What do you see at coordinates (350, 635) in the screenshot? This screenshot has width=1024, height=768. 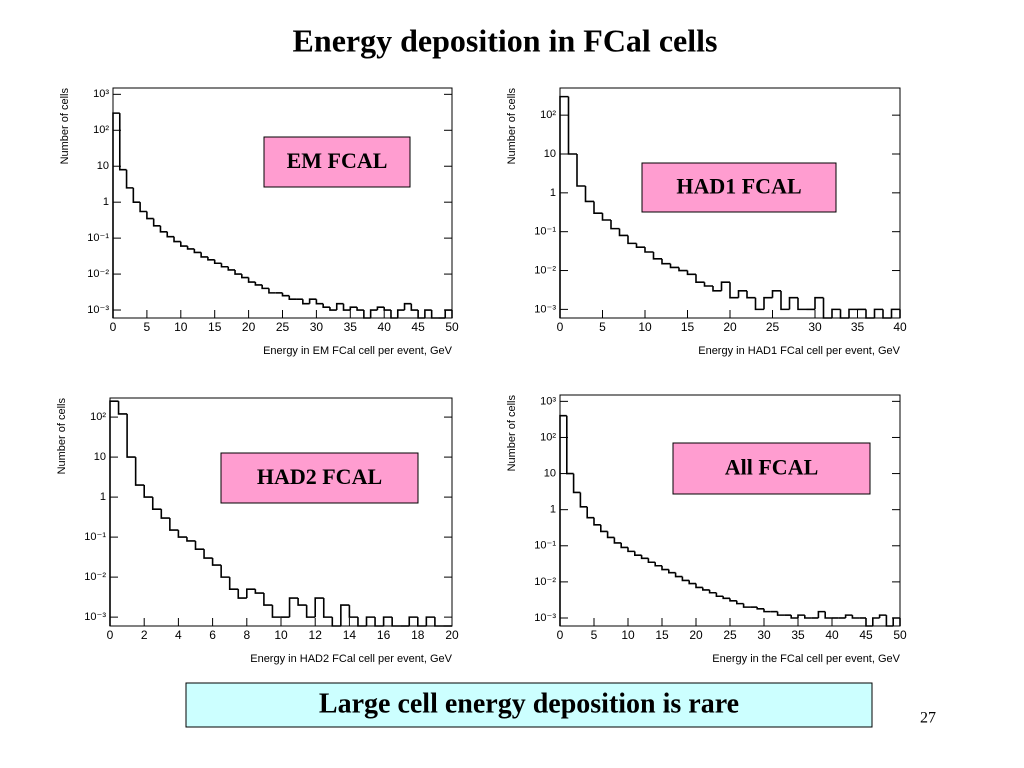 I see `x-tick-label: 14` at bounding box center [350, 635].